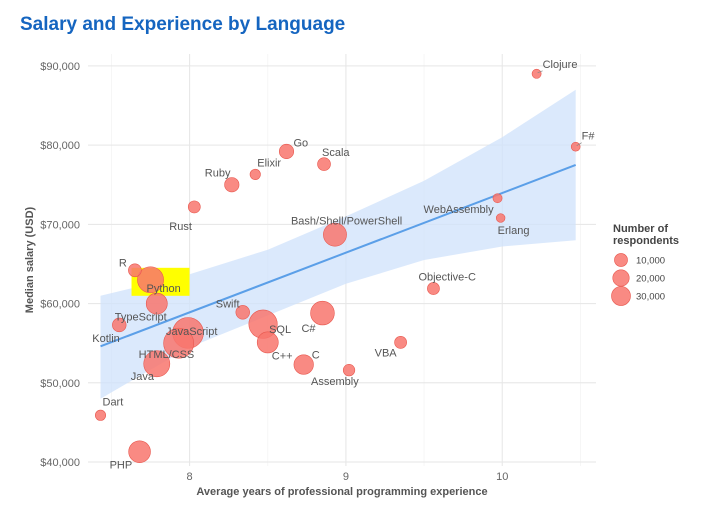 The width and height of the screenshot is (714, 514). Describe the element at coordinates (119, 325) in the screenshot. I see `point-kotlin` at that location.